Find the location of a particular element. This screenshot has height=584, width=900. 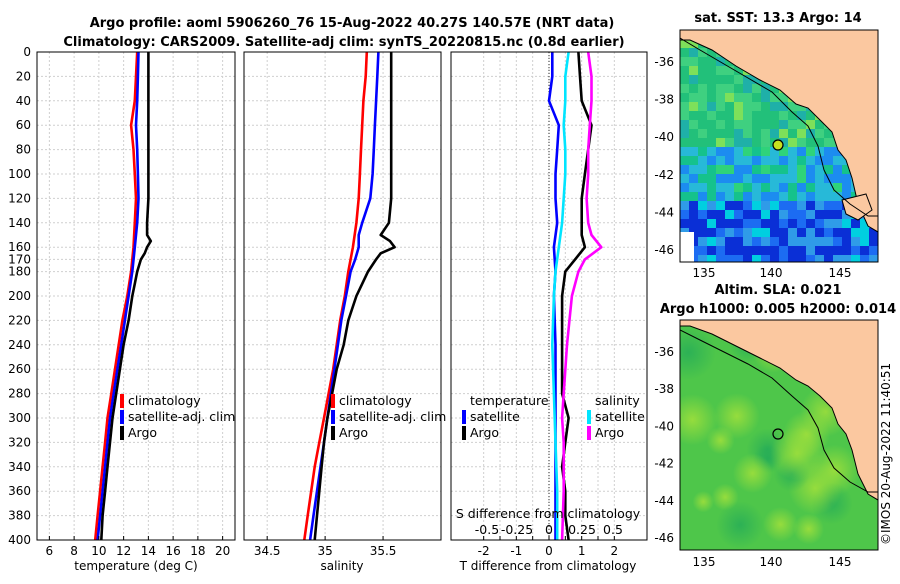

x-tick-label: 34.5 is located at coordinates (267, 551).